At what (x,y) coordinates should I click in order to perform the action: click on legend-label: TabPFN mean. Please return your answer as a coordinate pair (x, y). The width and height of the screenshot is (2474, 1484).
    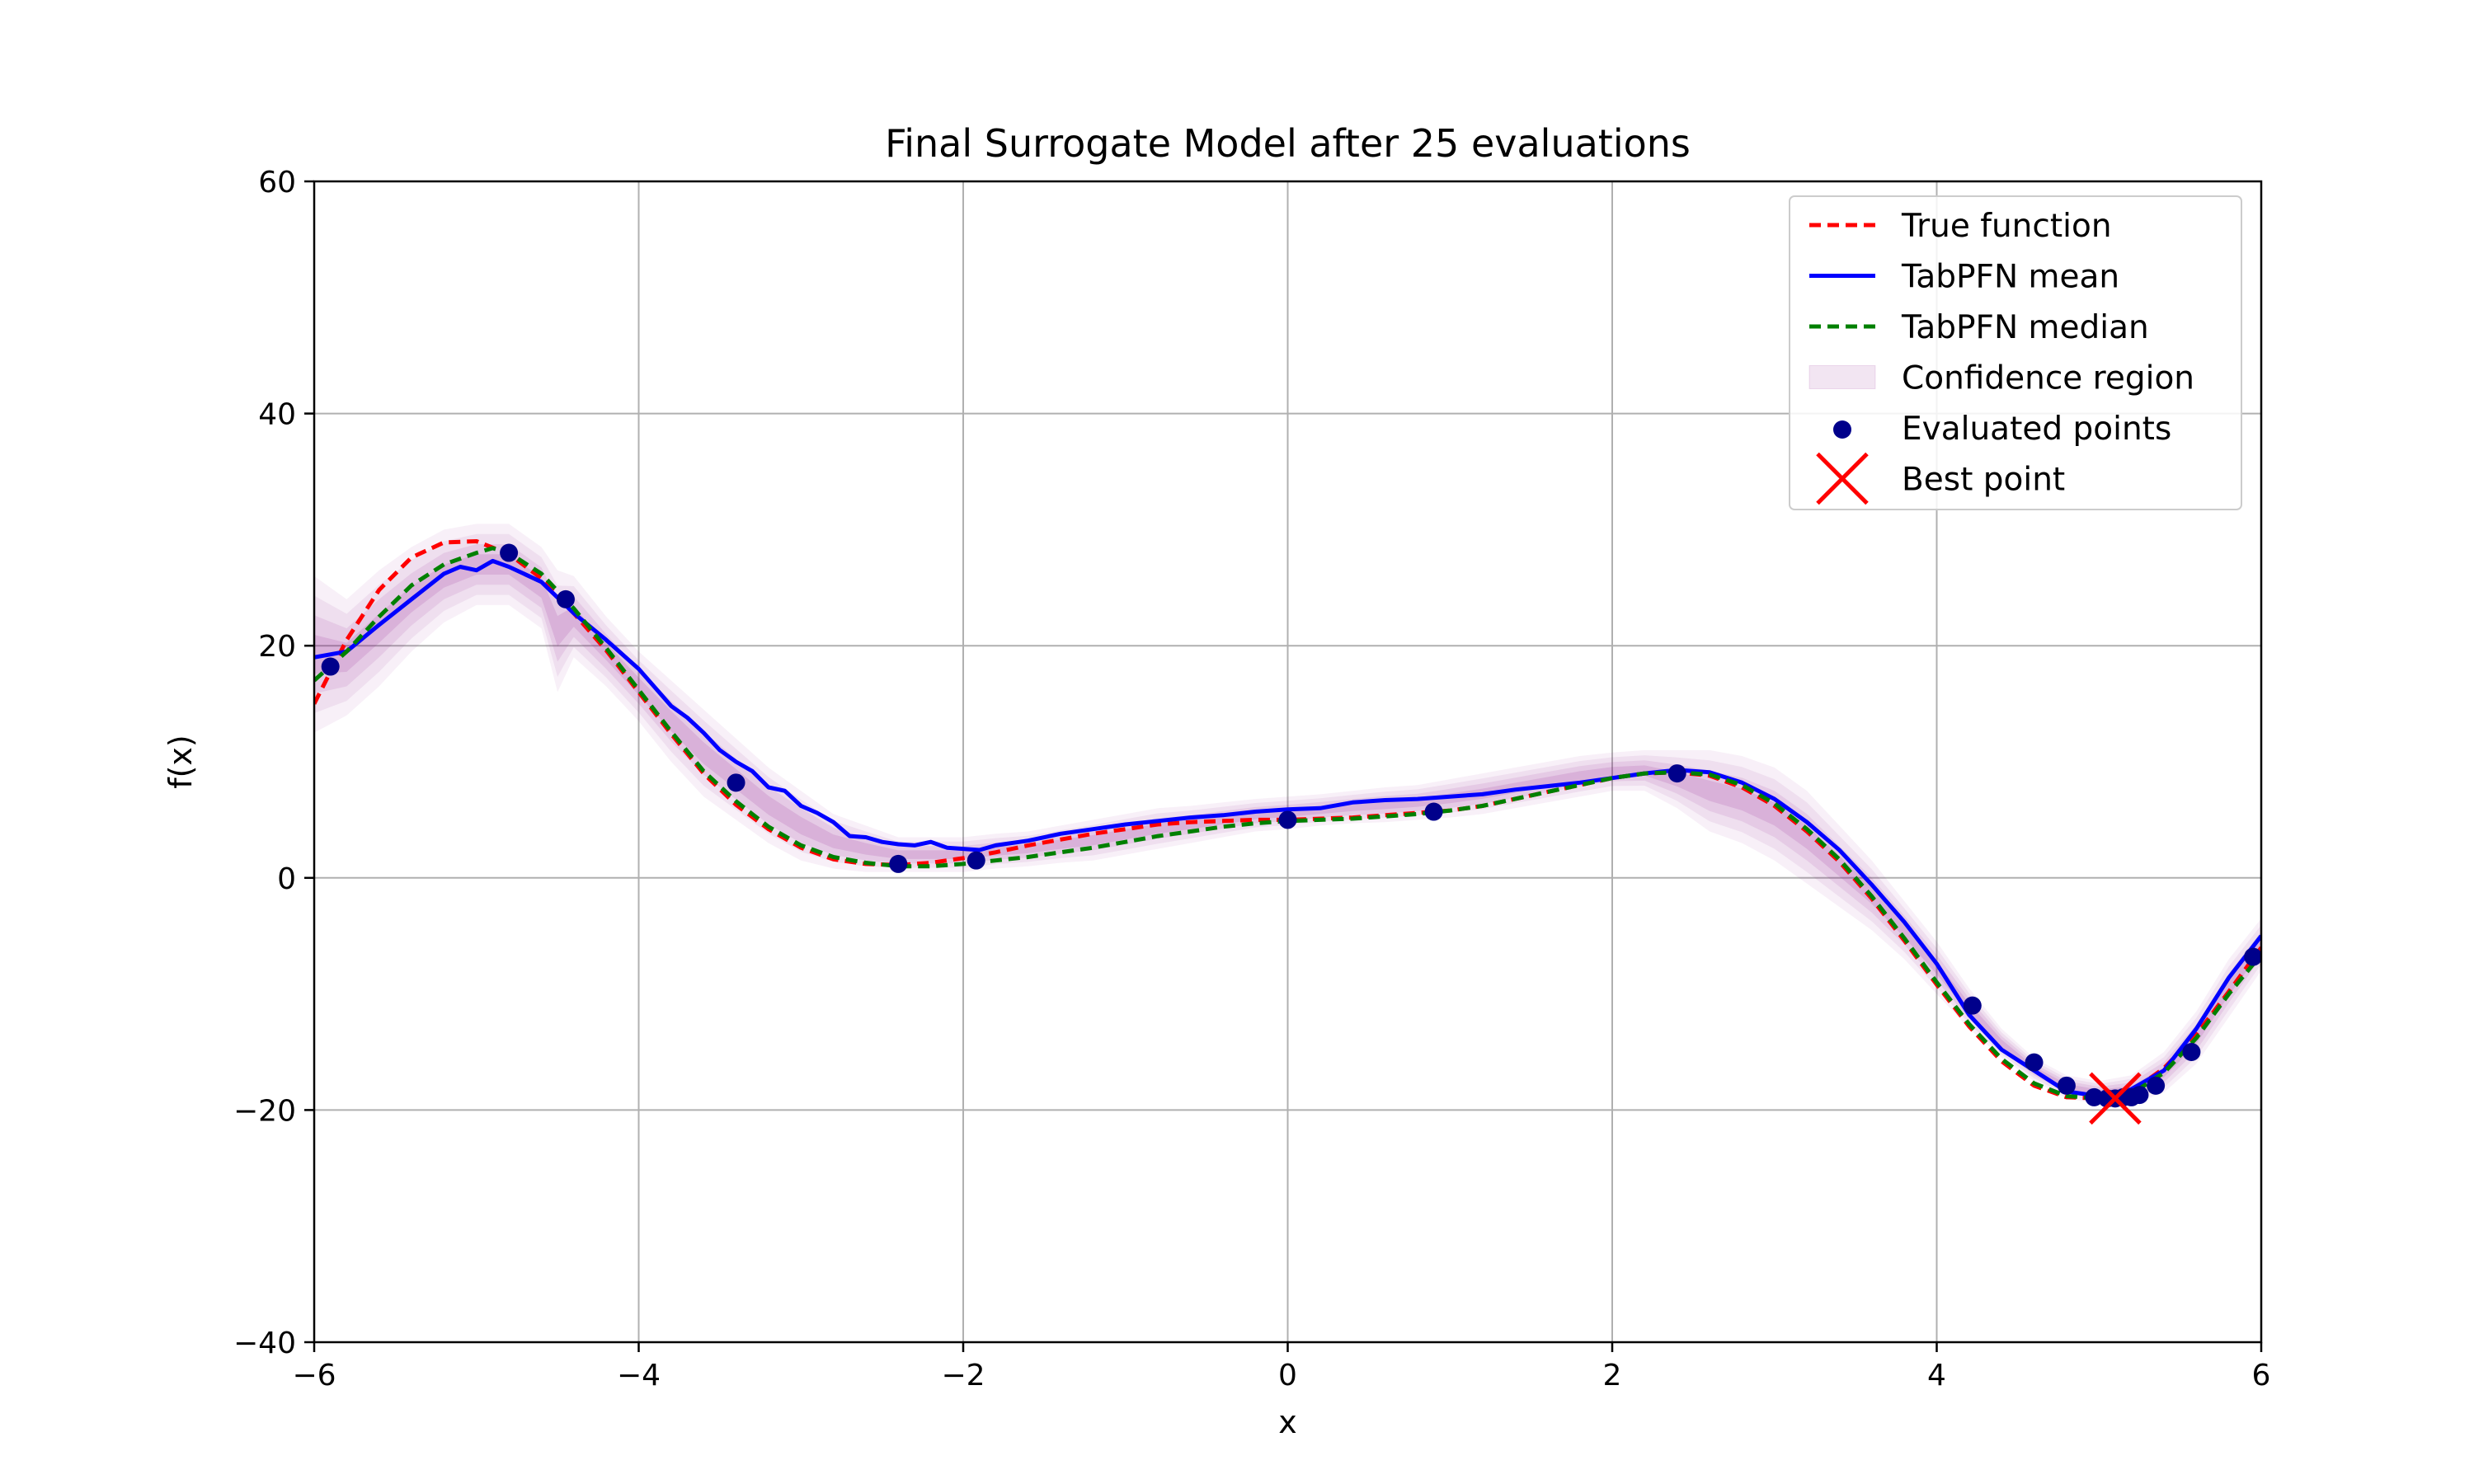
    Looking at the image, I should click on (2010, 277).